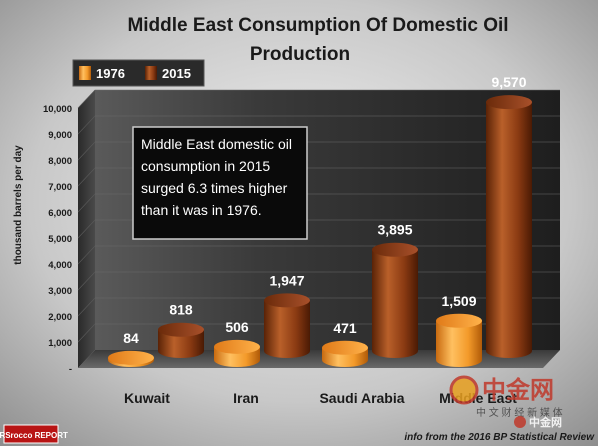  What do you see at coordinates (131, 338) in the screenshot?
I see `data-label: 84` at bounding box center [131, 338].